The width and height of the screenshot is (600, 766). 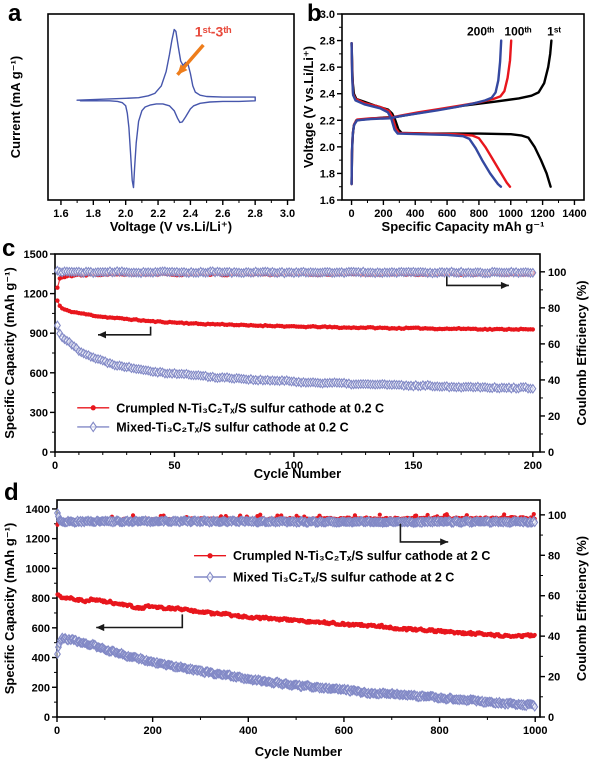 What do you see at coordinates (9, 248) in the screenshot?
I see `panel-c-label: c` at bounding box center [9, 248].